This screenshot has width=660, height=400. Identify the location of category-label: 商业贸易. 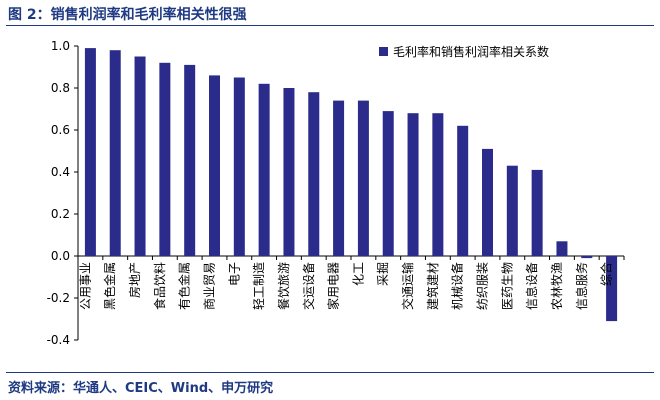
(209, 286).